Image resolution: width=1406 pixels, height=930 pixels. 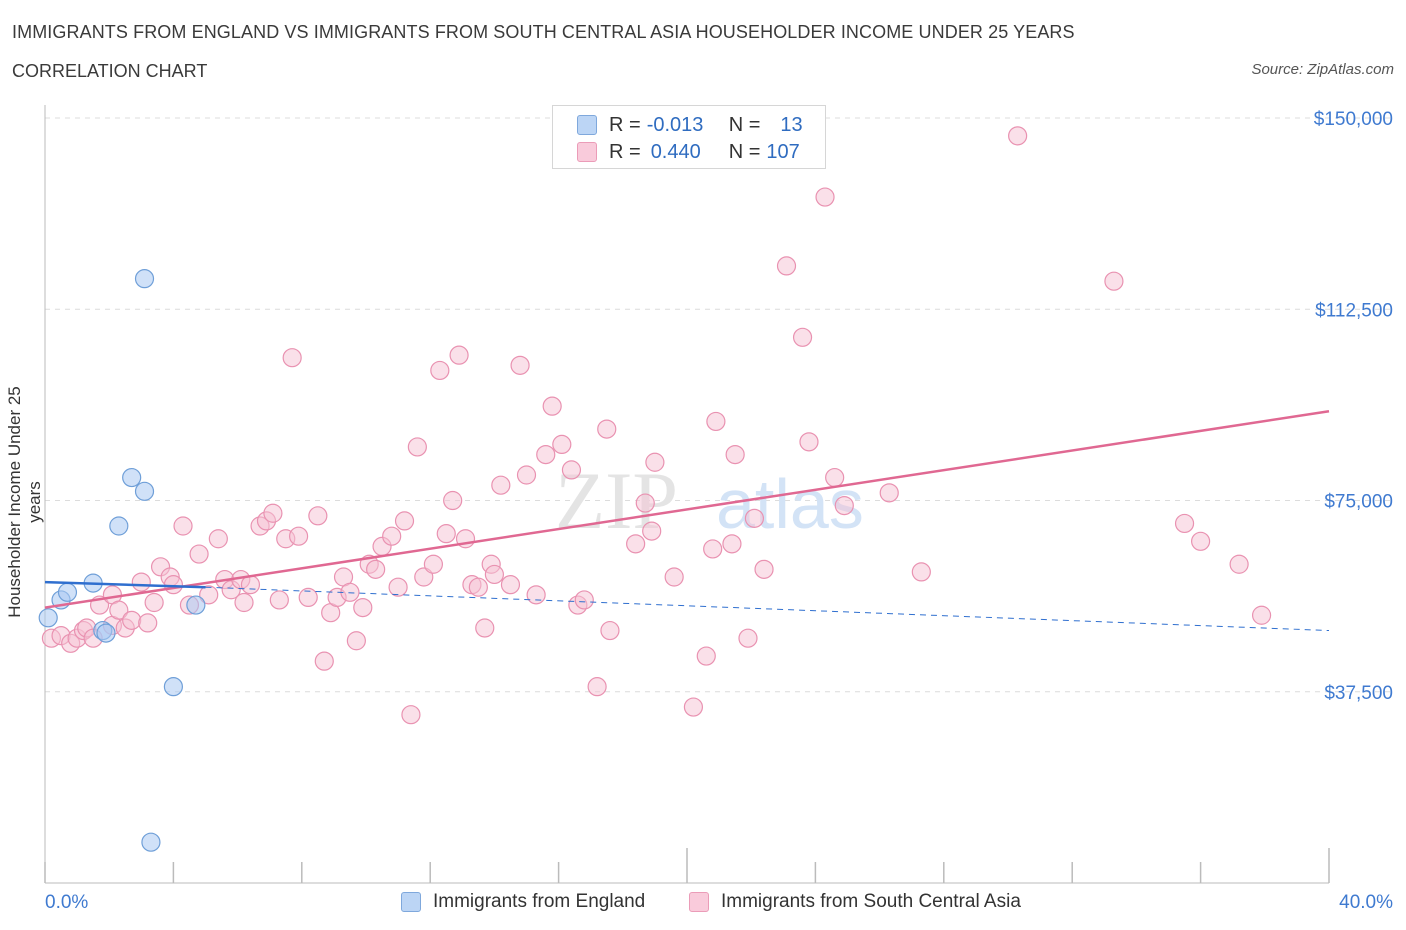 I want to click on bottom-legend-england: Immigrants from England, so click(x=523, y=902).